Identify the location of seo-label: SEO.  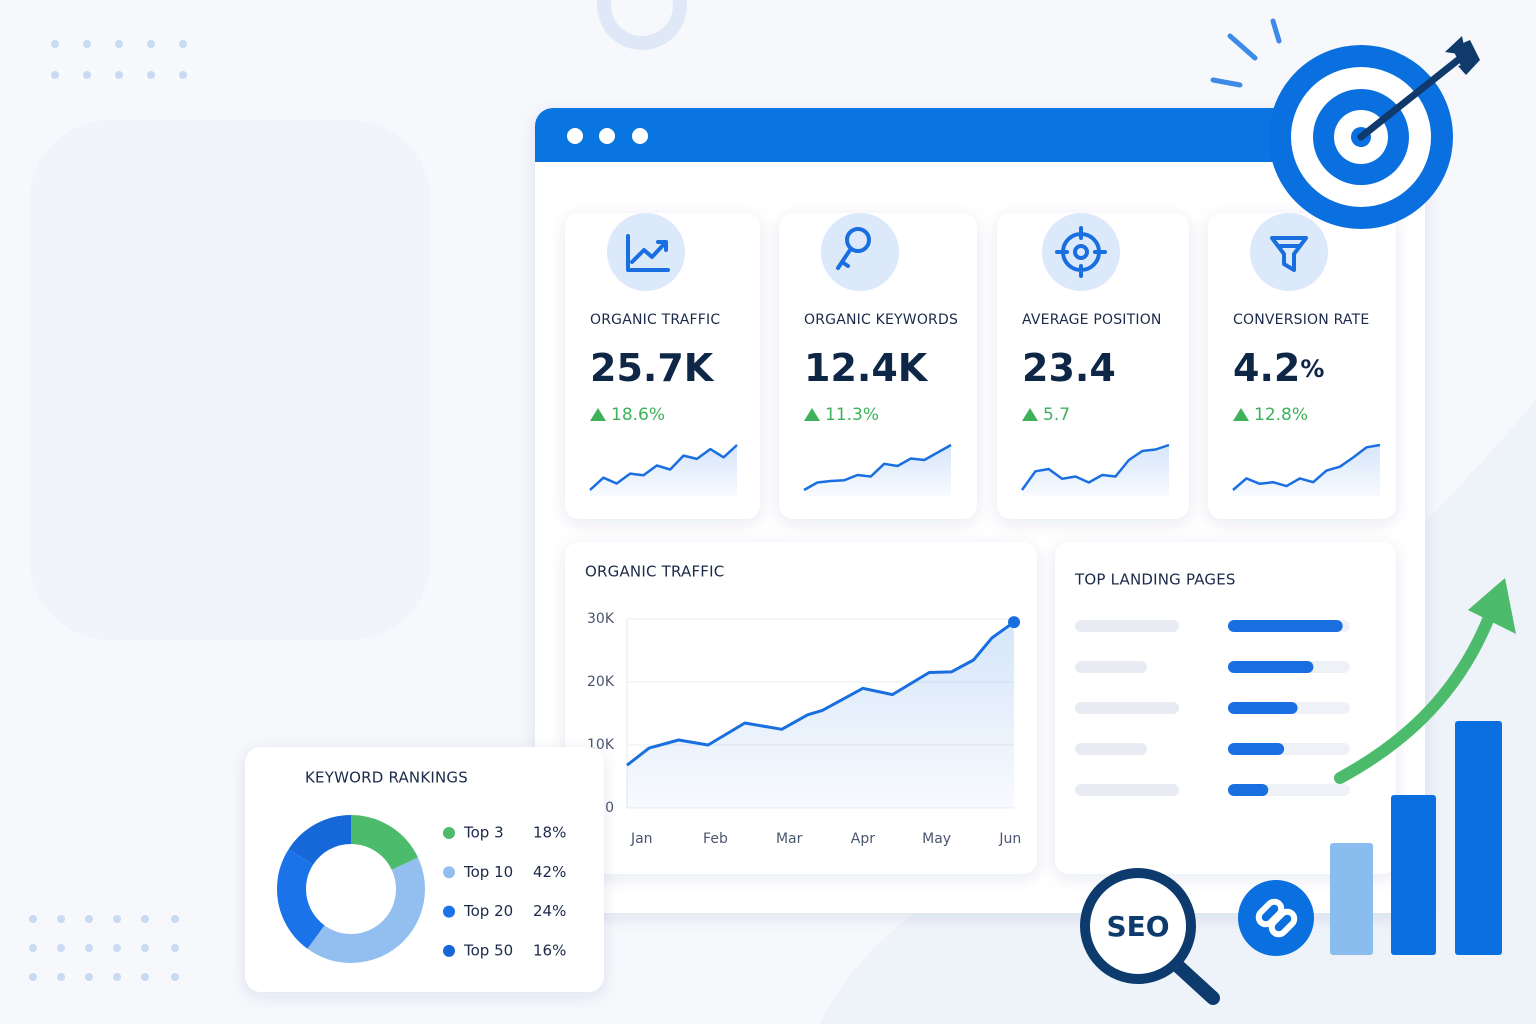
(1137, 926).